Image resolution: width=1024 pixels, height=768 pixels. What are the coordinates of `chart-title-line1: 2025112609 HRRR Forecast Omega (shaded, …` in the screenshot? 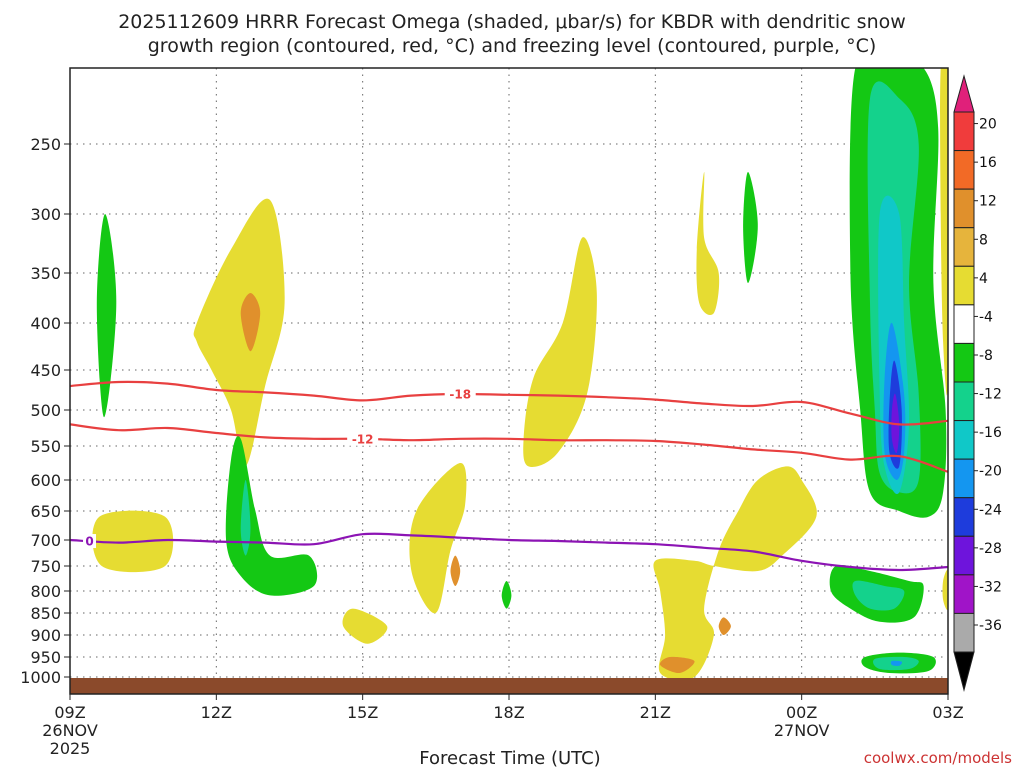 It's located at (512, 22).